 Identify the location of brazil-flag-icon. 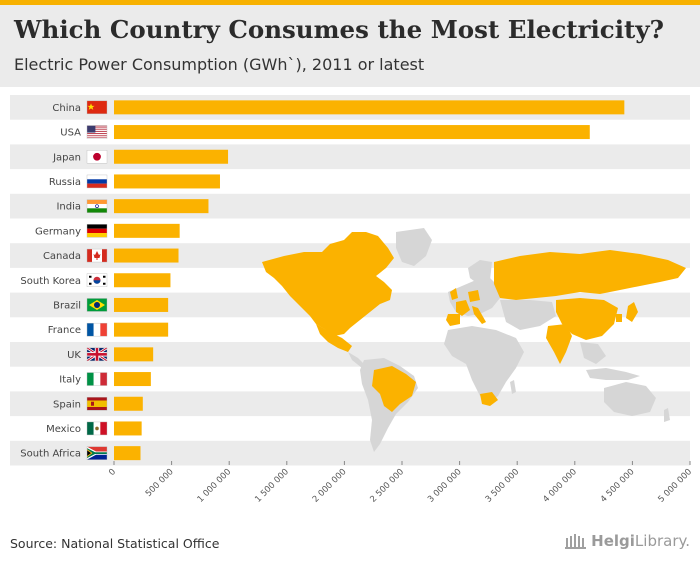
(97, 305).